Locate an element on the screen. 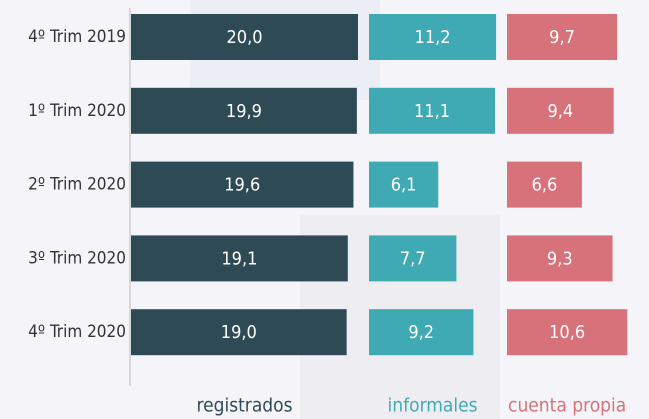 The image size is (649, 419). legend-label: cuenta propia is located at coordinates (567, 406).